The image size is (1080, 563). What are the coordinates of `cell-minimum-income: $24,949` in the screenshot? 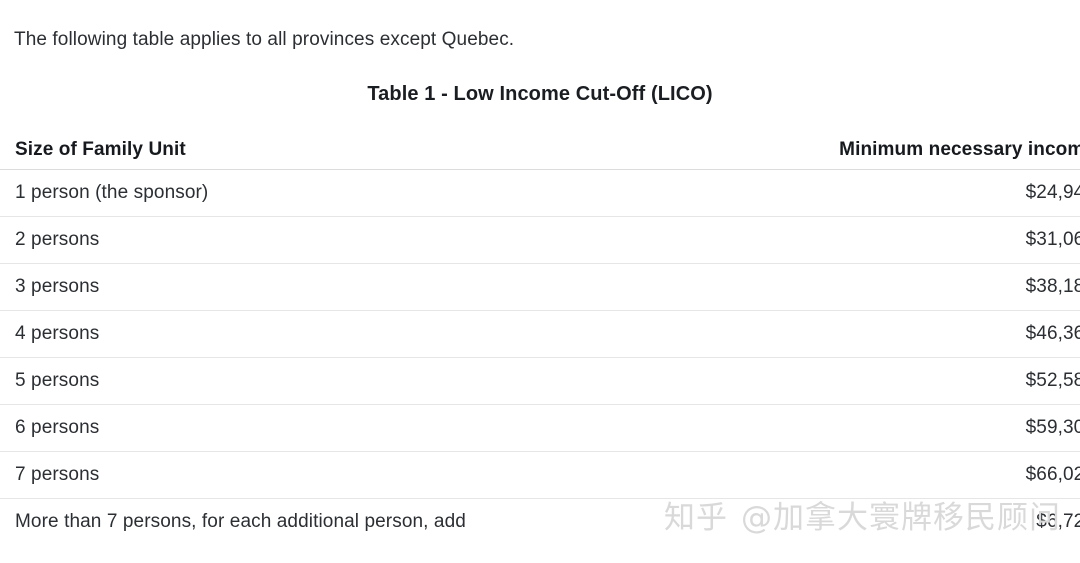 It's located at (927, 193).